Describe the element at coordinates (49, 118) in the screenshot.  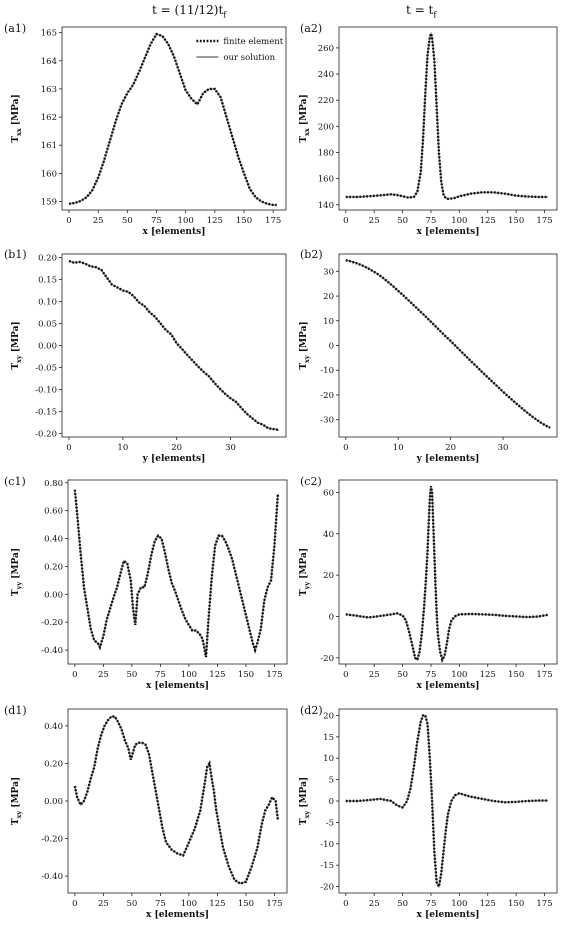
I see `y-tick-label: 162` at that location.